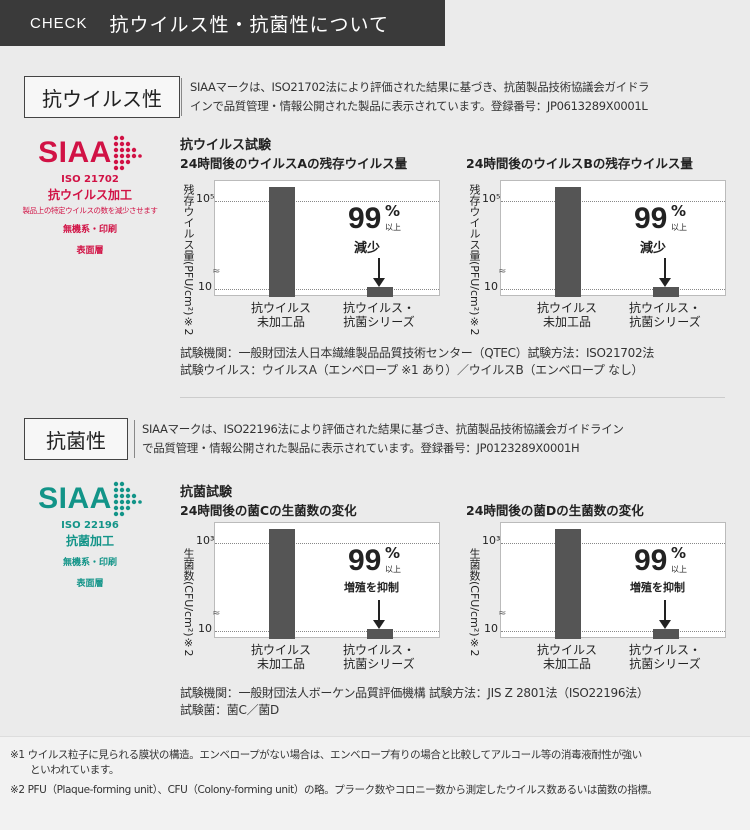 Image resolution: width=750 pixels, height=830 pixels. Describe the element at coordinates (294, 163) in the screenshot. I see `chart-title-virus-a: 24時間後のウイルスAの残存ウイルス量` at that location.